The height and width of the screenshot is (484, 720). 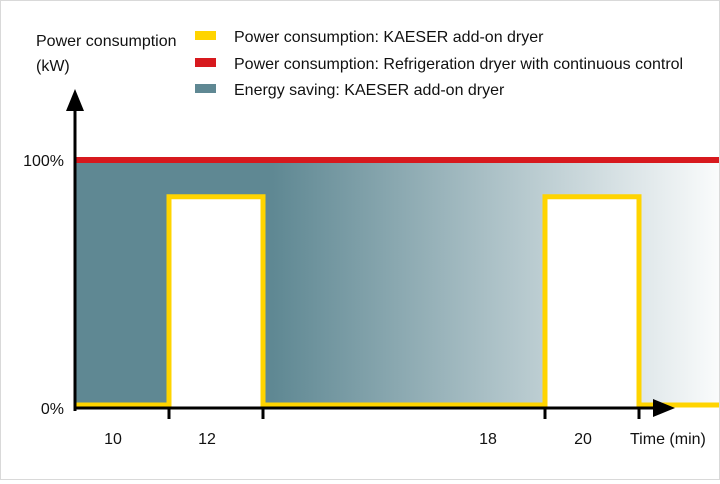 I want to click on legend-swatch-refrigeration-dryer, so click(x=205, y=62).